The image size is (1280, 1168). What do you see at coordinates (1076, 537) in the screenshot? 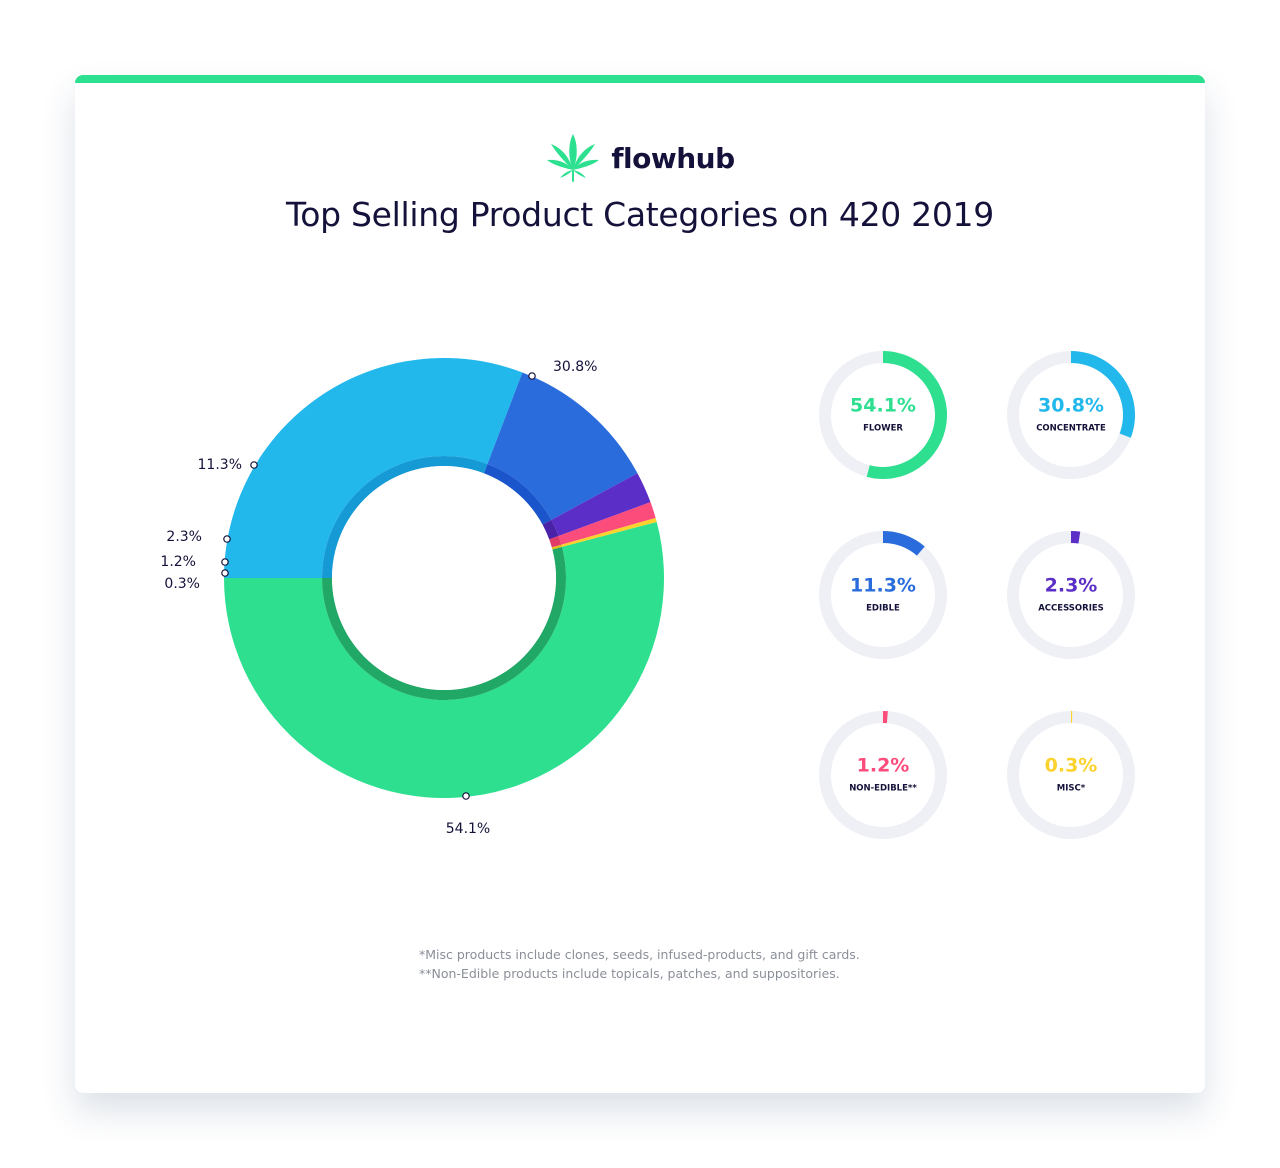
I see `mini-arc-accessories` at bounding box center [1076, 537].